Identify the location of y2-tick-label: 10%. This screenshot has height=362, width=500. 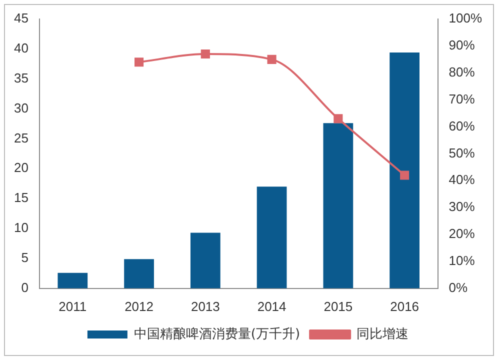
(462, 260).